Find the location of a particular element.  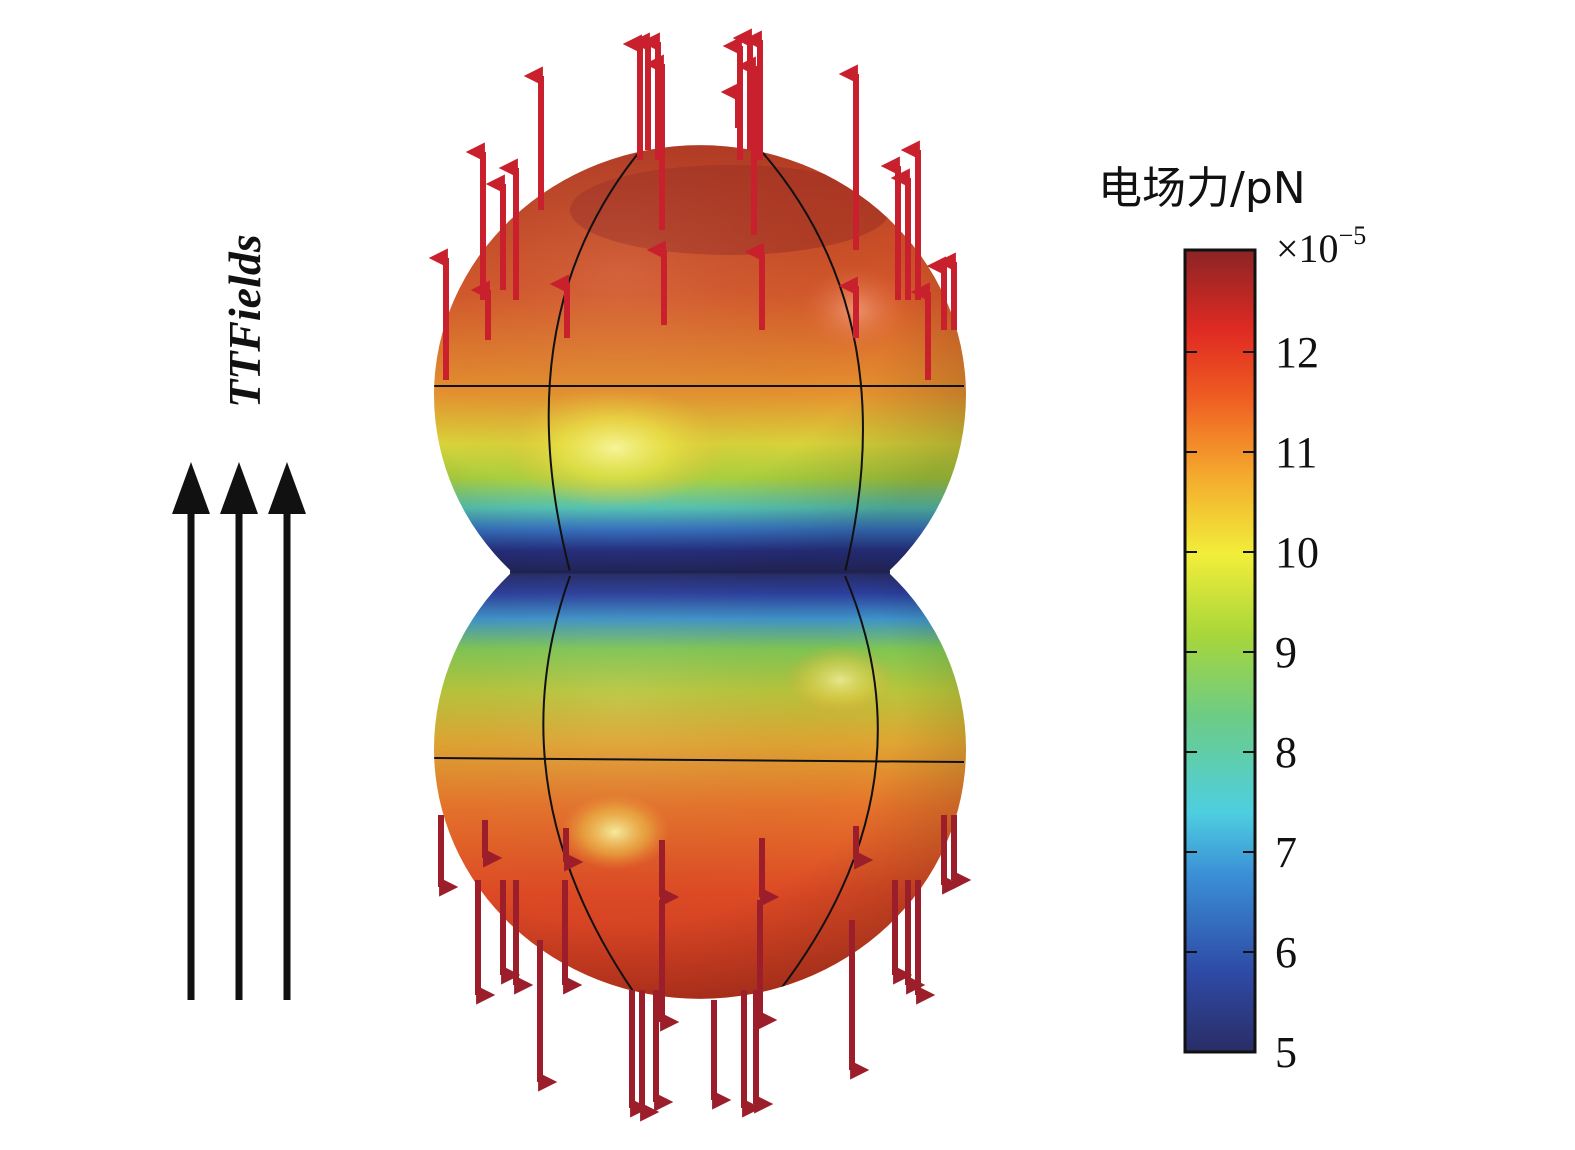

field-arrow-1-head is located at coordinates (191, 488).